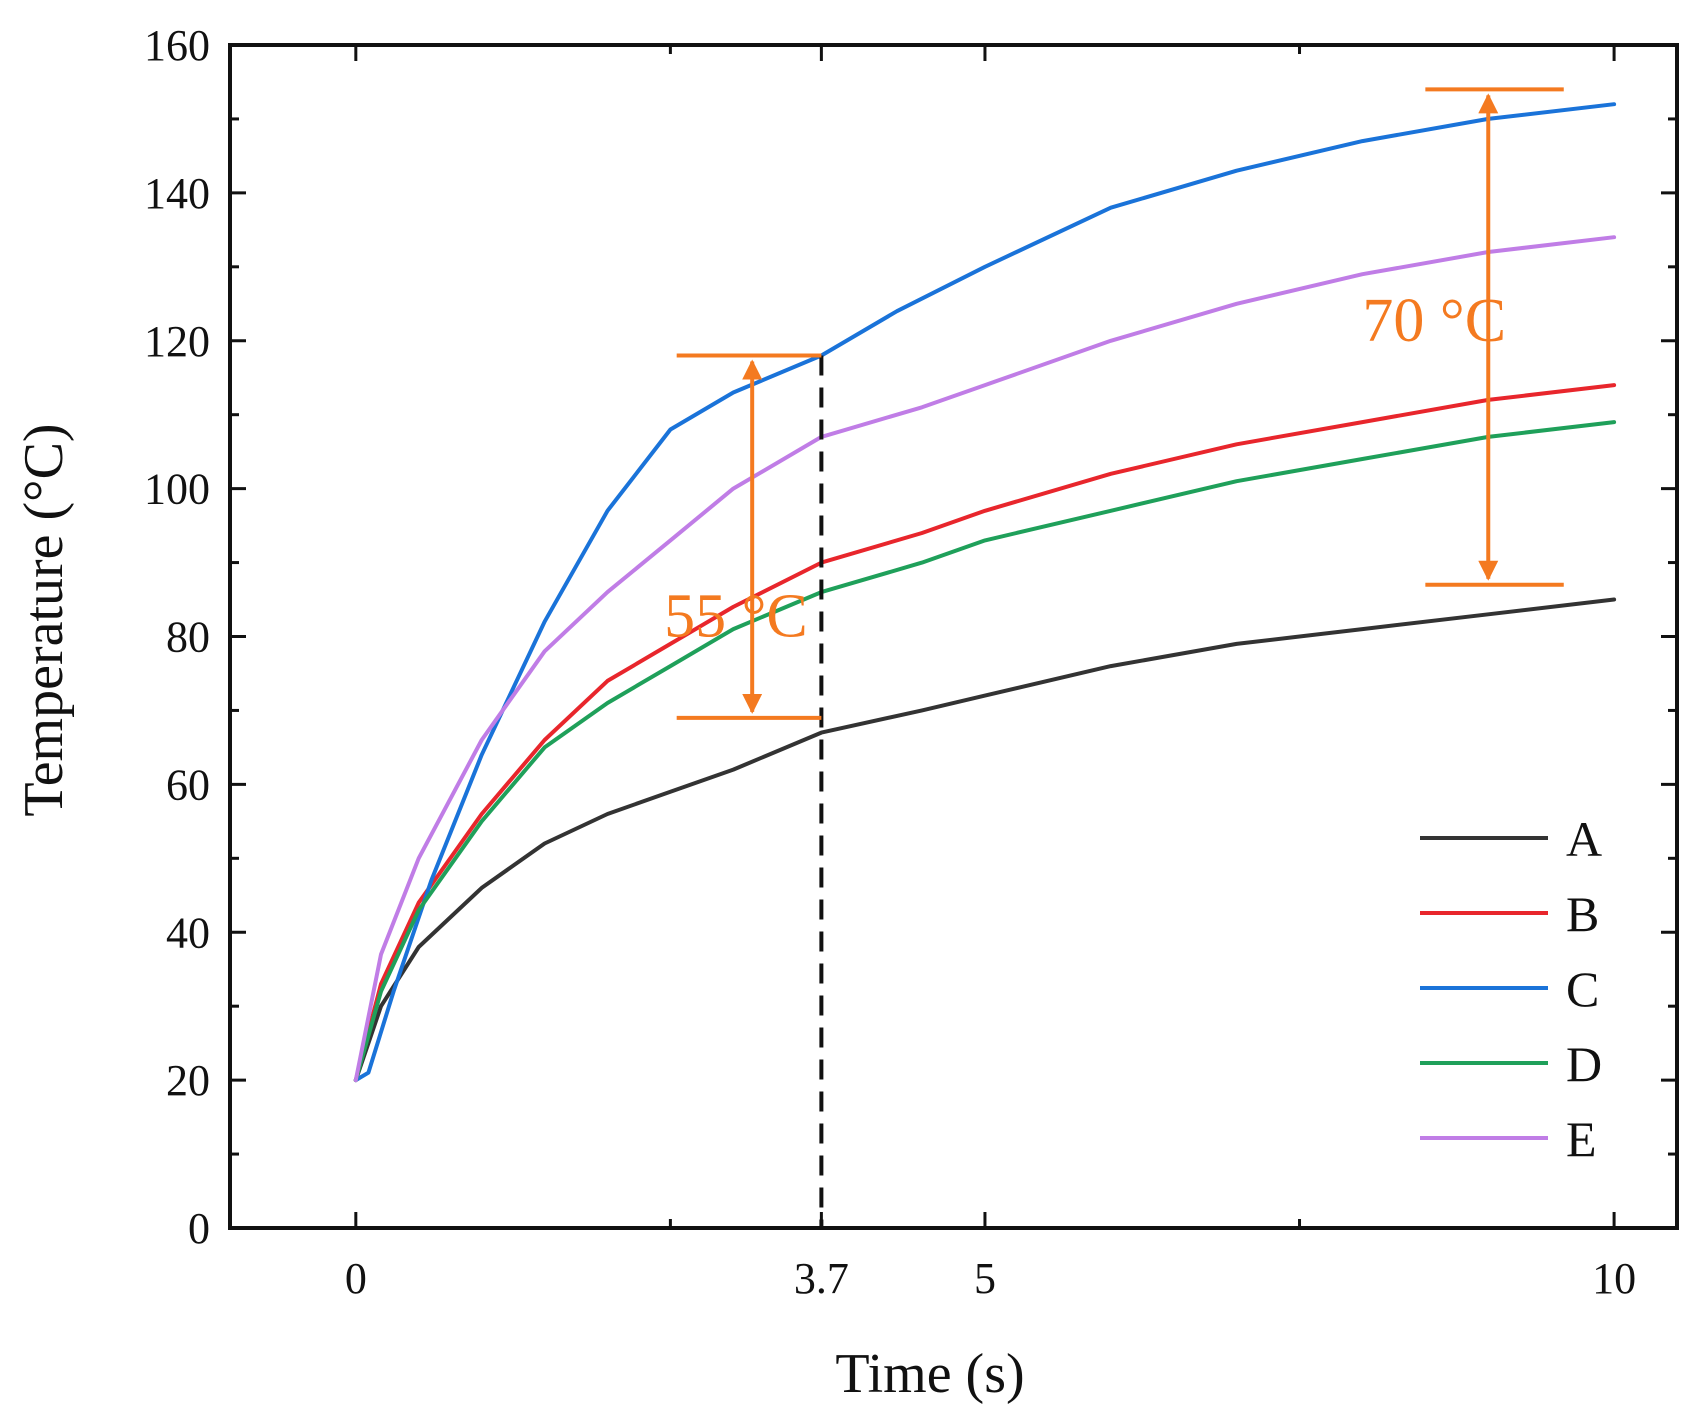 The height and width of the screenshot is (1416, 1694). I want to click on range-1-label: 70 °C, so click(1434, 321).